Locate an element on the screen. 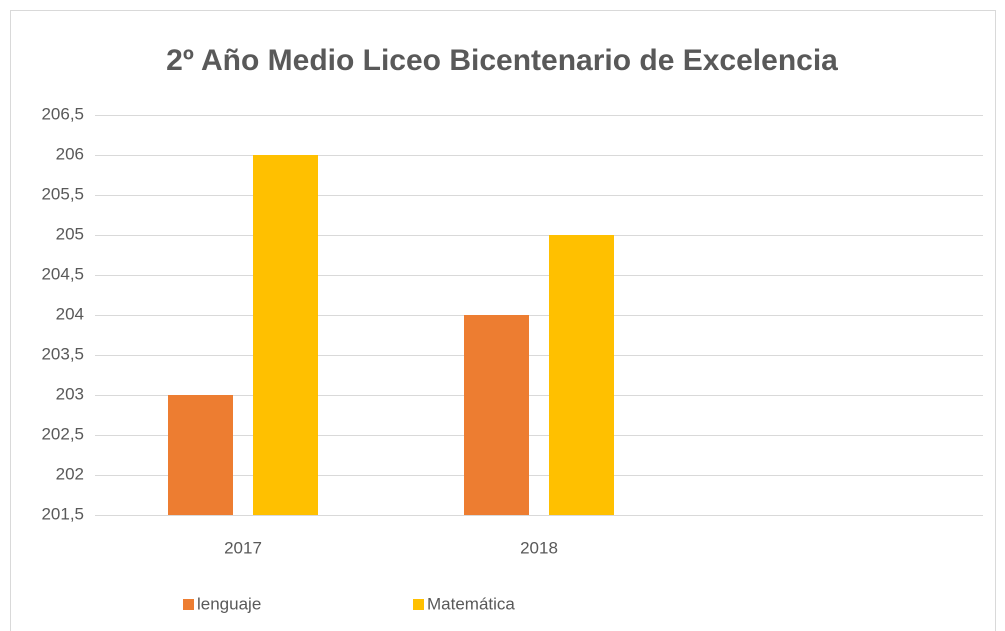  x-tick-label: 2018 is located at coordinates (539, 547).